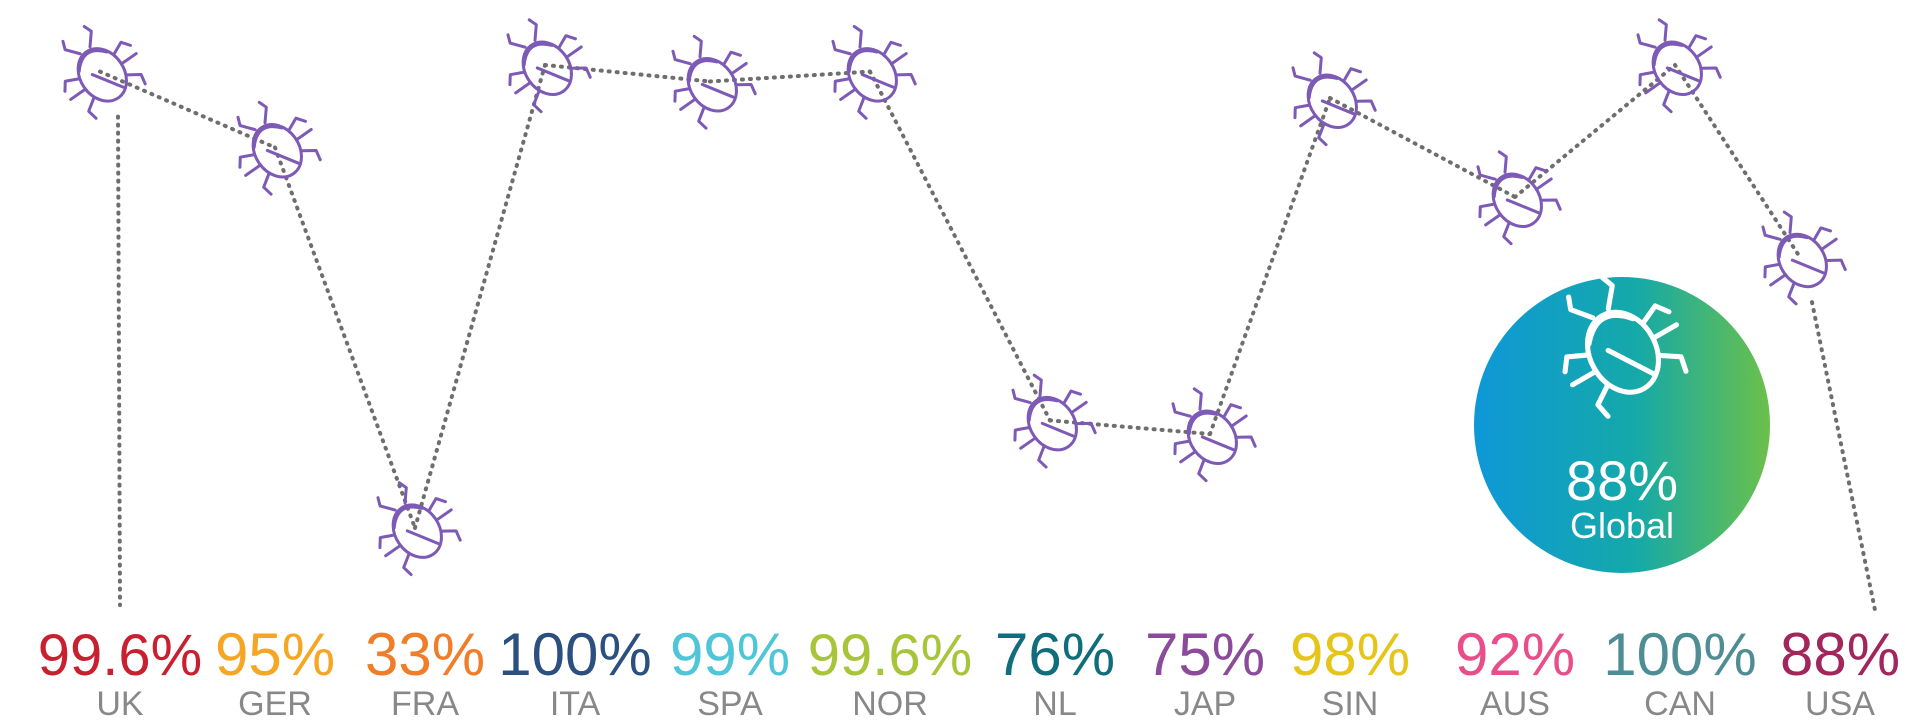 The width and height of the screenshot is (1919, 722). I want to click on global-value: 88%, so click(1622, 480).